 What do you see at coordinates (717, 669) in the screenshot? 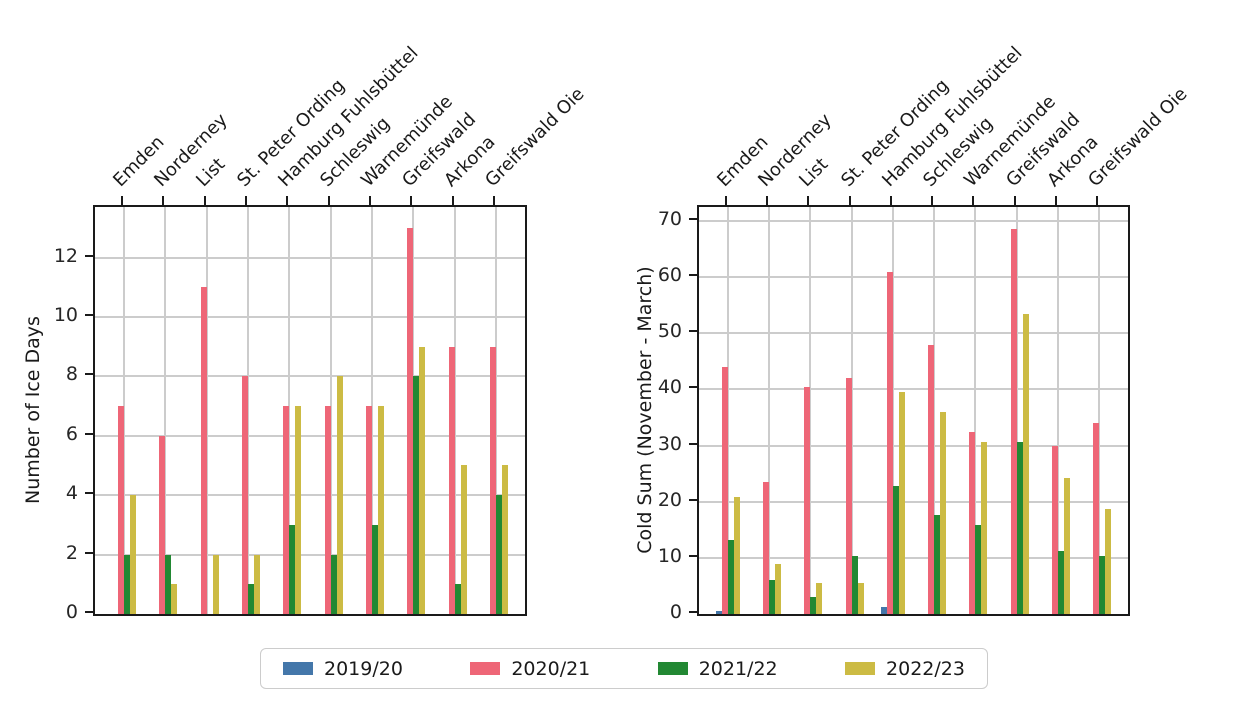
I see `legend-item: 2021/22` at bounding box center [717, 669].